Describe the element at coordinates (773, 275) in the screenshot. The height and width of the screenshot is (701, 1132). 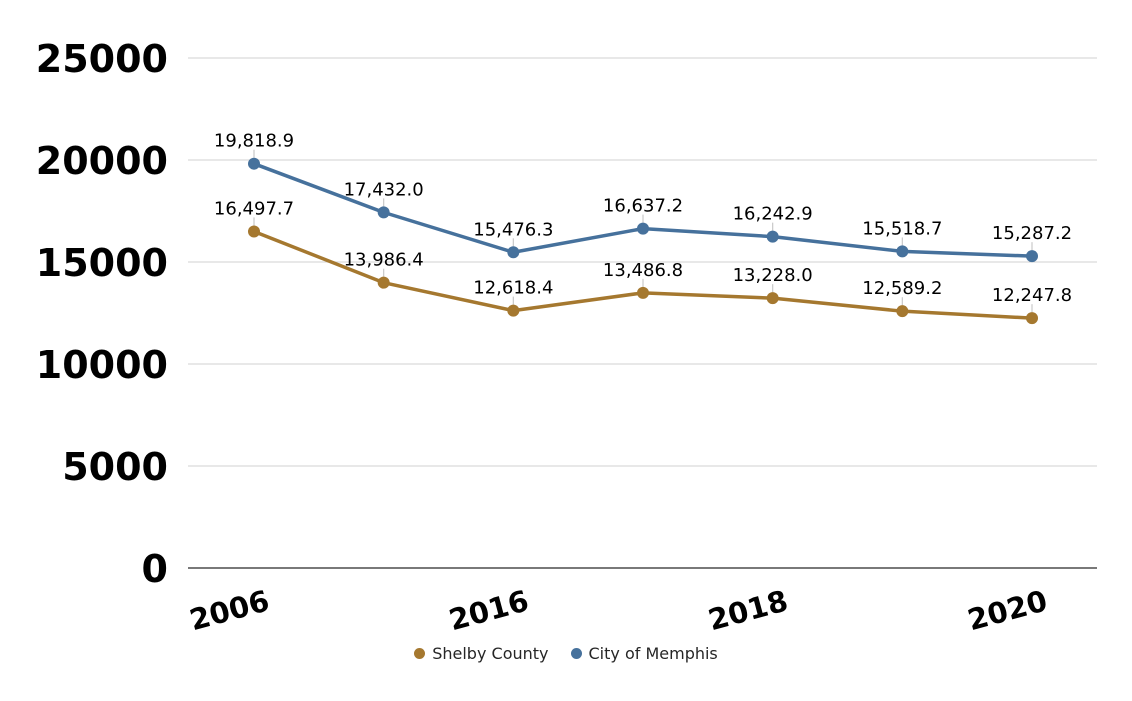
I see `data-point-label-shelby-county: 13,228.0` at that location.